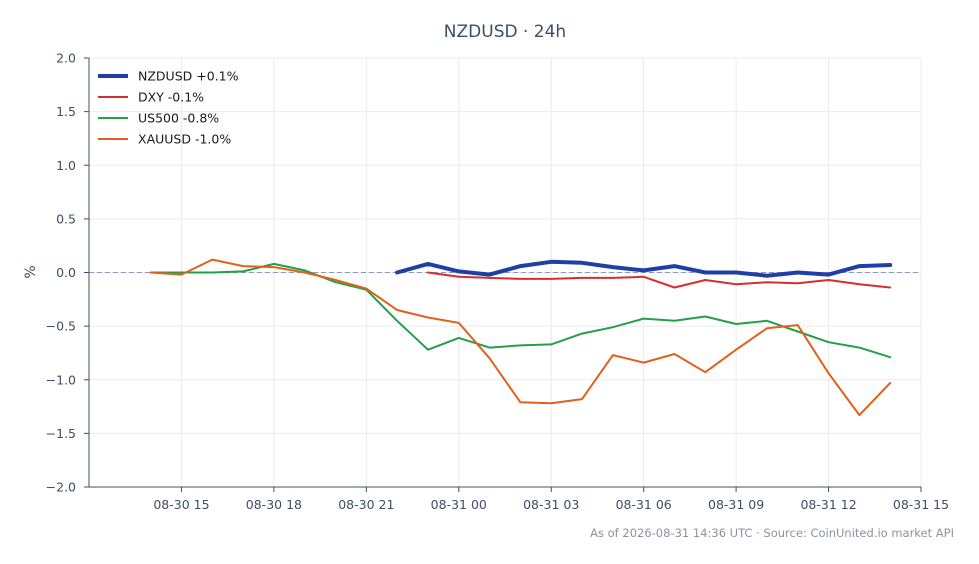 This screenshot has width=979, height=564. I want to click on x-tick-label: 08-31 06, so click(644, 504).